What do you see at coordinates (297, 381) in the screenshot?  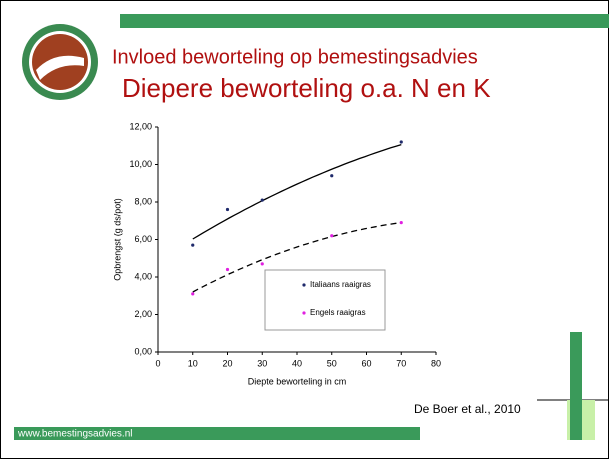 I see `x-axis-label: Diepte beworteling in cm` at bounding box center [297, 381].